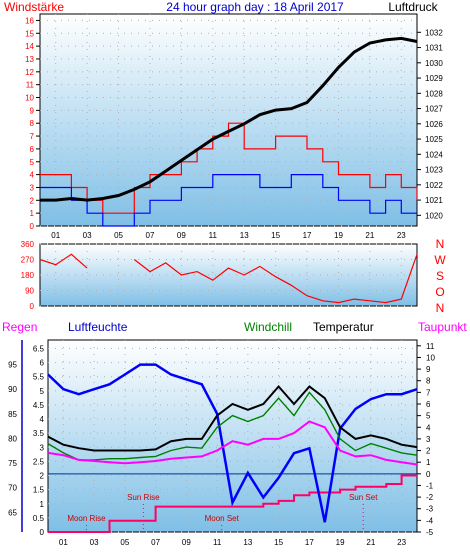 The image size is (470, 555). I want to click on panel3-temperature-tick-label: 7, so click(428, 392).